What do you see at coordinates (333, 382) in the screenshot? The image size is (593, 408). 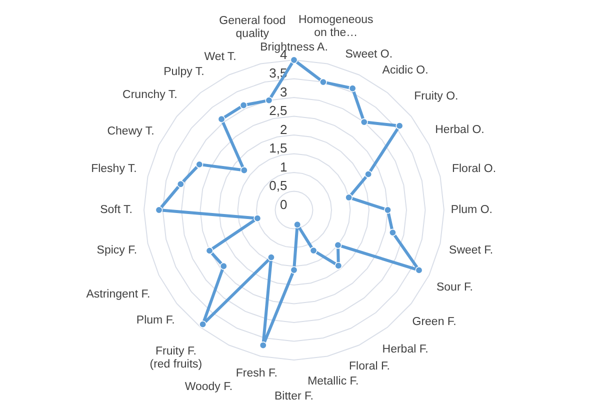 I see `spoke-label: Metallic F.` at bounding box center [333, 382].